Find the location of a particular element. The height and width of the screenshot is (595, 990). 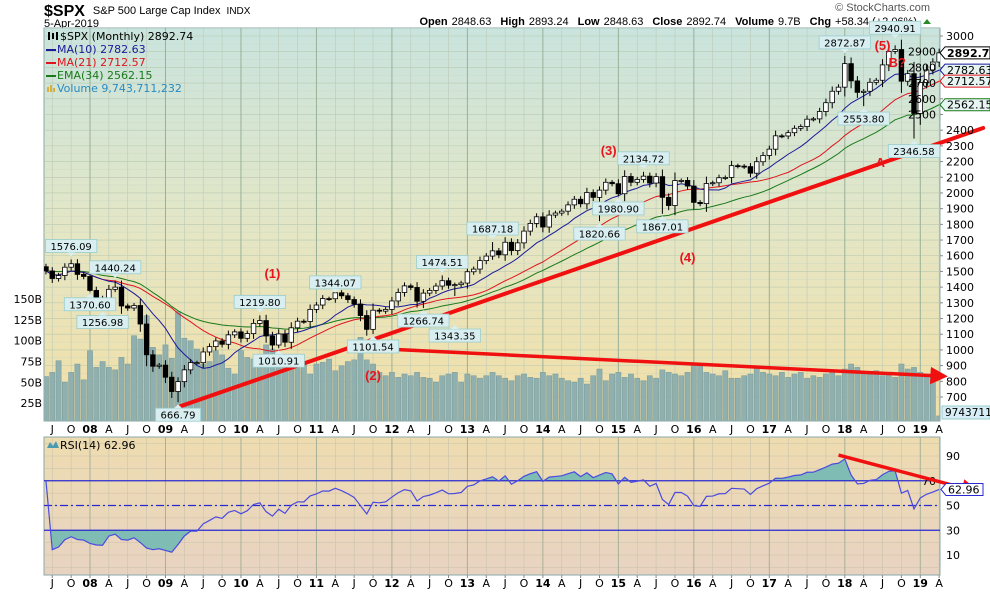

rsi-tick-label: 30 is located at coordinates (953, 530).